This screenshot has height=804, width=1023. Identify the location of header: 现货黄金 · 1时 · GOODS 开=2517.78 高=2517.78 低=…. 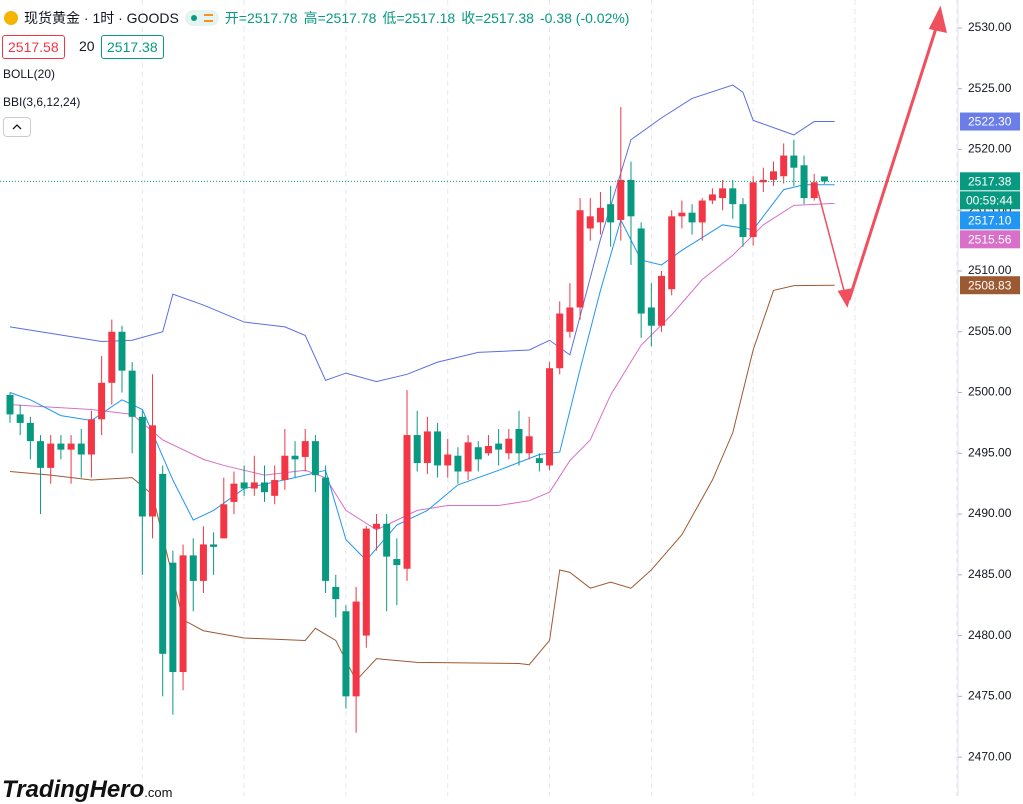
(316, 18).